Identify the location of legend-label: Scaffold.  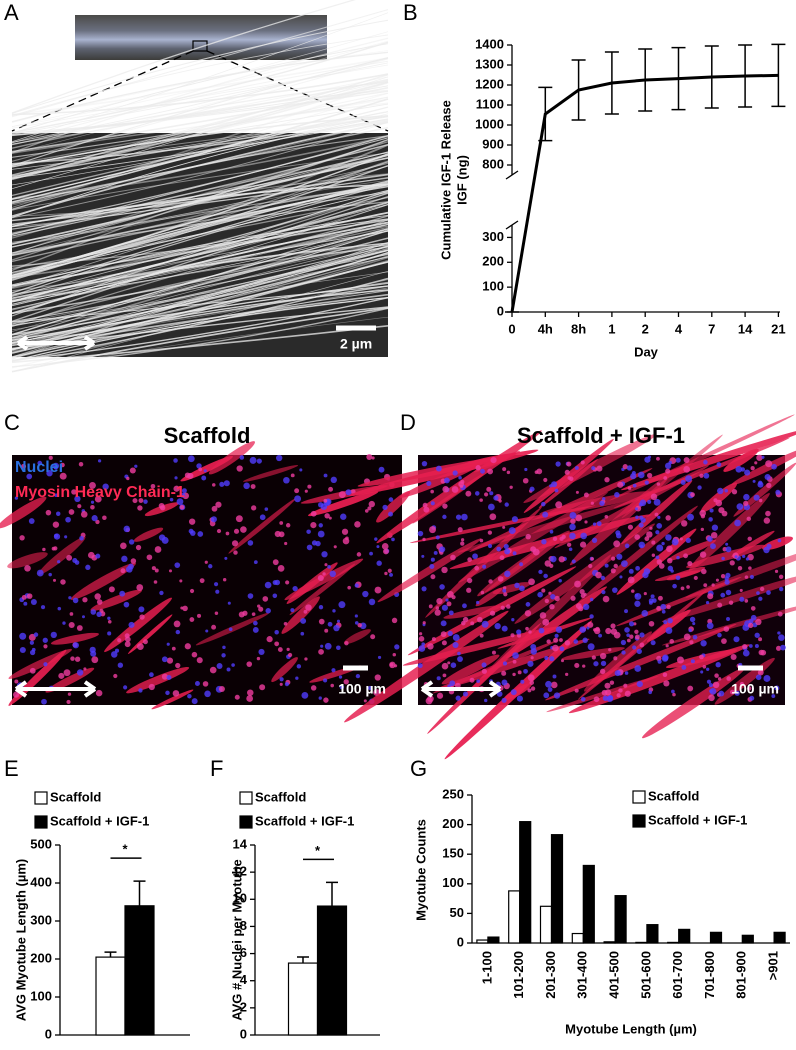
(75, 796).